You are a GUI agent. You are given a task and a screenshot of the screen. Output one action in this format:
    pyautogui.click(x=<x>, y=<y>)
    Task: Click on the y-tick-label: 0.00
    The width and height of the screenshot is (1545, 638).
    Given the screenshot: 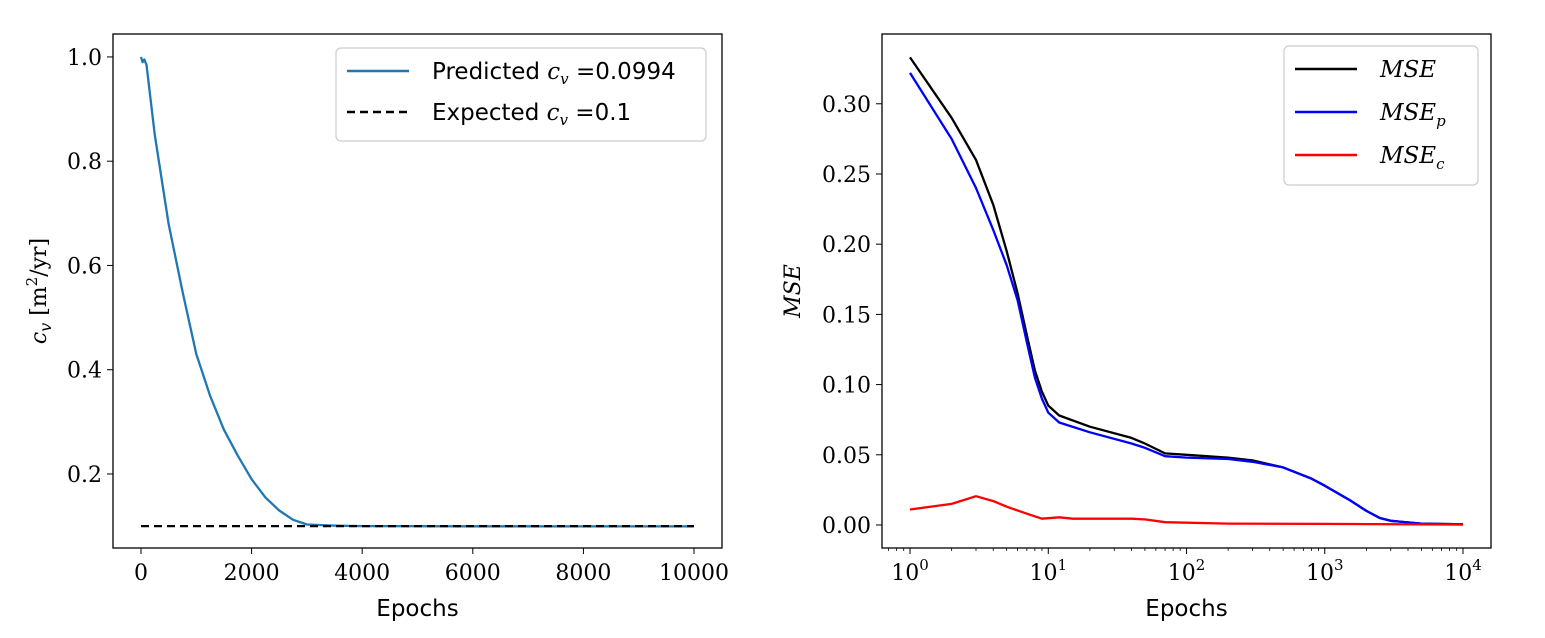 What is the action you would take?
    pyautogui.click(x=846, y=526)
    